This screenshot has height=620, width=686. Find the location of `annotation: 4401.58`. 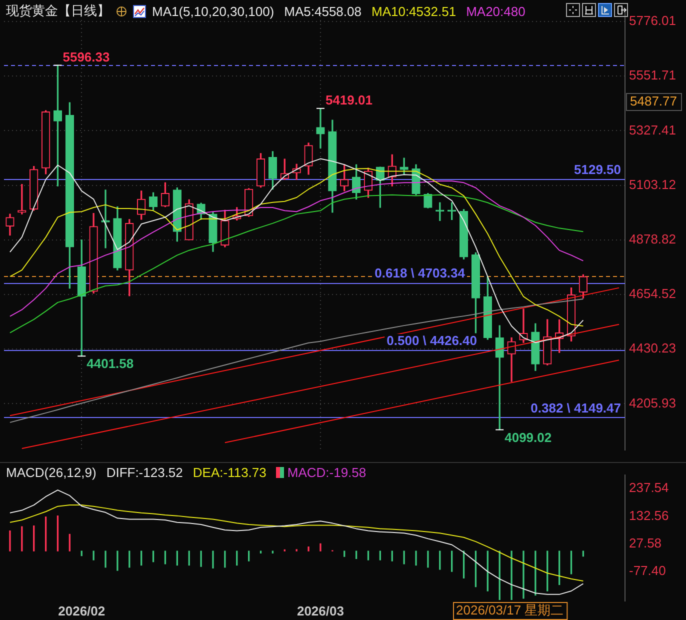

annotation: 4401.58 is located at coordinates (110, 364).